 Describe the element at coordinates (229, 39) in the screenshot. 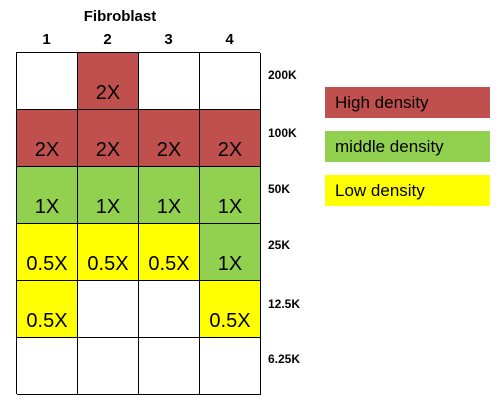

I see `column-header-4: 4` at that location.